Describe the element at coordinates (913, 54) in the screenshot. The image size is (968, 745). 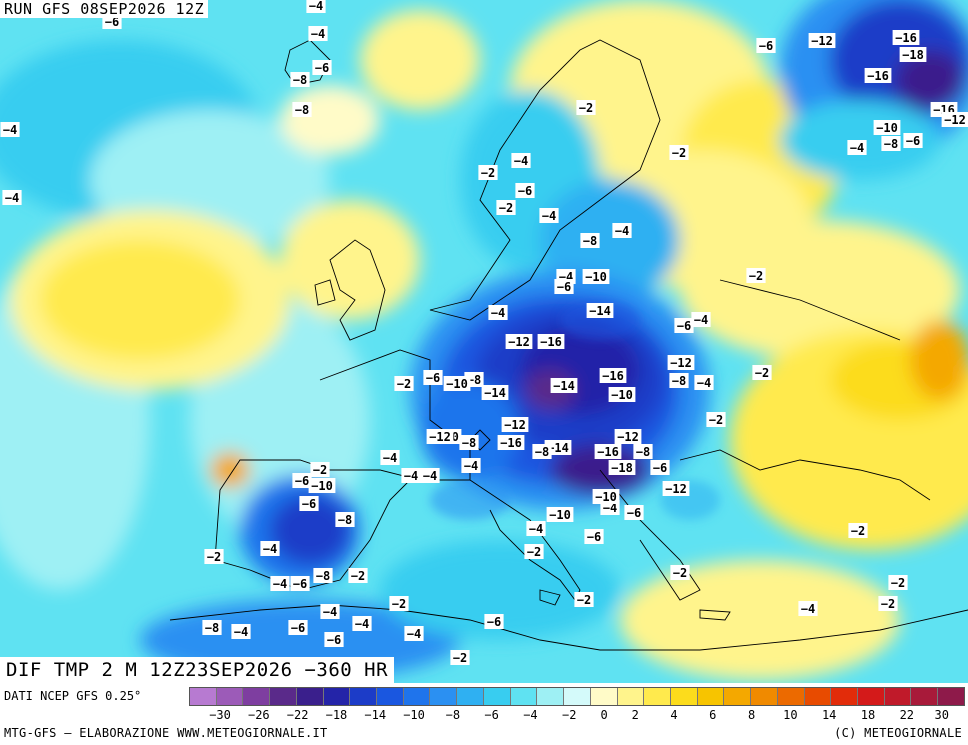
I see `contour-label: −18` at that location.